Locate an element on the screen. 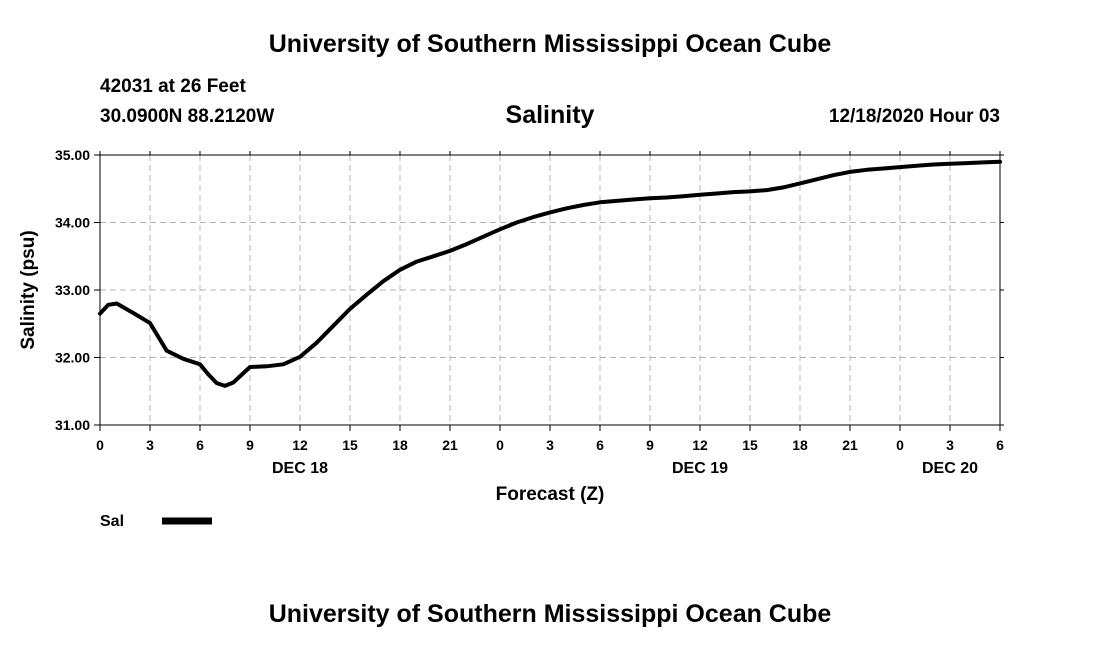 The height and width of the screenshot is (650, 1100). station-label: 42031 at 26 Feet is located at coordinates (173, 86).